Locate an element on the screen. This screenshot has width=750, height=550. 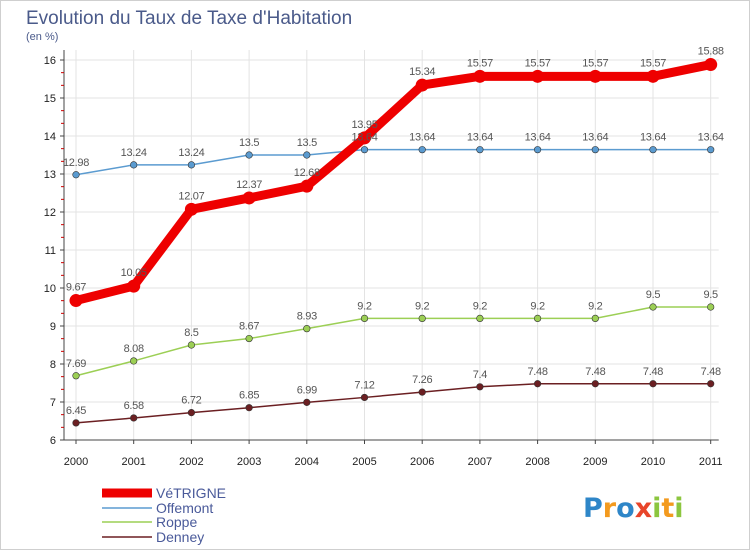
data-label-denney: 6.72 is located at coordinates (191, 401).